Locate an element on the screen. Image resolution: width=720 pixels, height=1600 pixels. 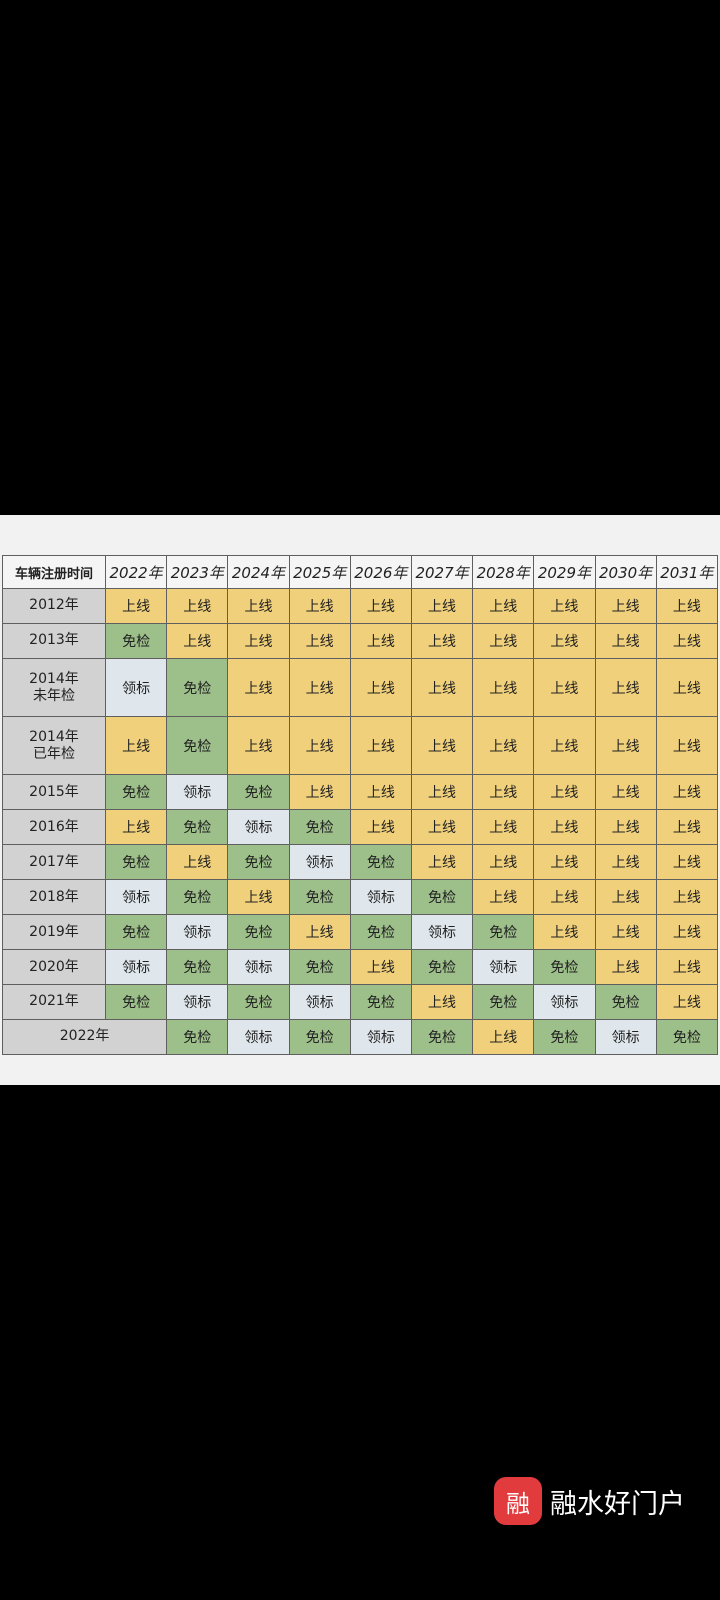
year-header: 2030年 is located at coordinates (625, 572).